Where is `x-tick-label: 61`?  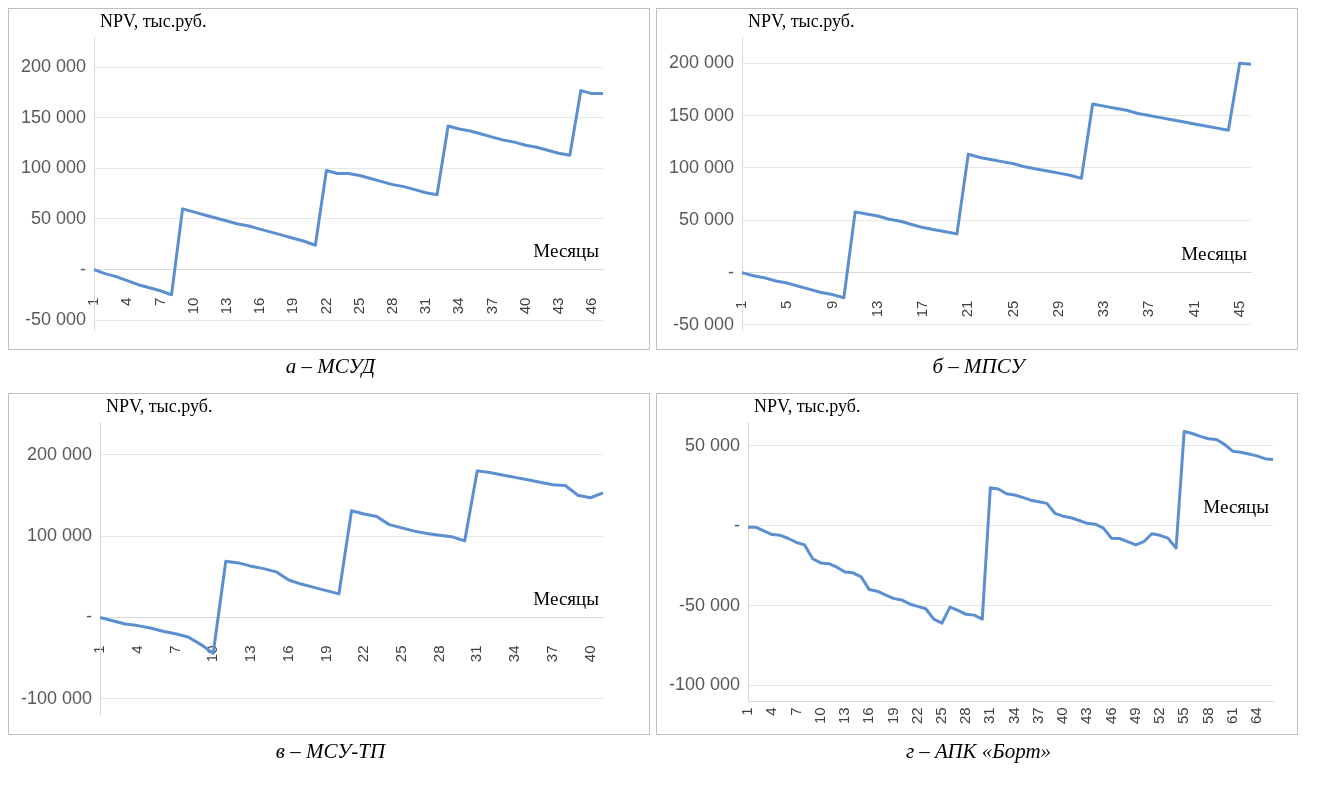
x-tick-label: 61 is located at coordinates (1231, 715).